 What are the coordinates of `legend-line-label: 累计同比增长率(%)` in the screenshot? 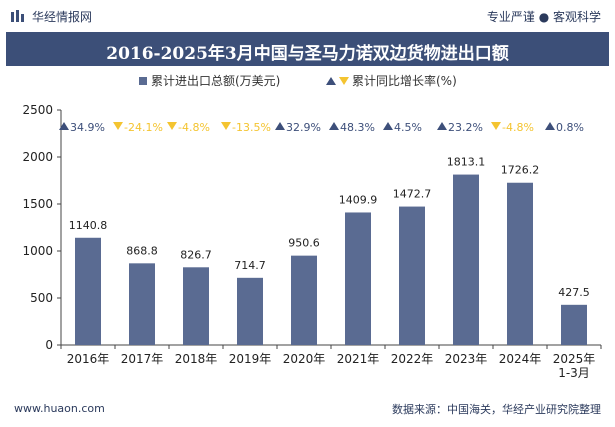 It's located at (404, 80).